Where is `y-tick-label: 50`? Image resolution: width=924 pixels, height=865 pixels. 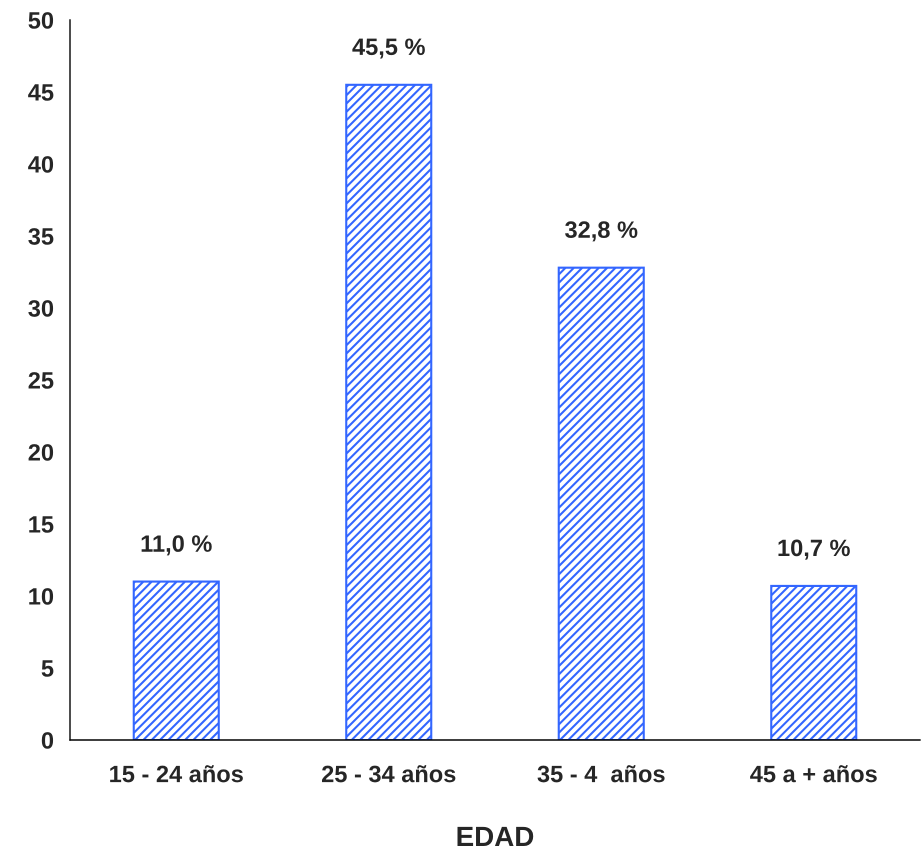 y-tick-label: 50 is located at coordinates (41, 20).